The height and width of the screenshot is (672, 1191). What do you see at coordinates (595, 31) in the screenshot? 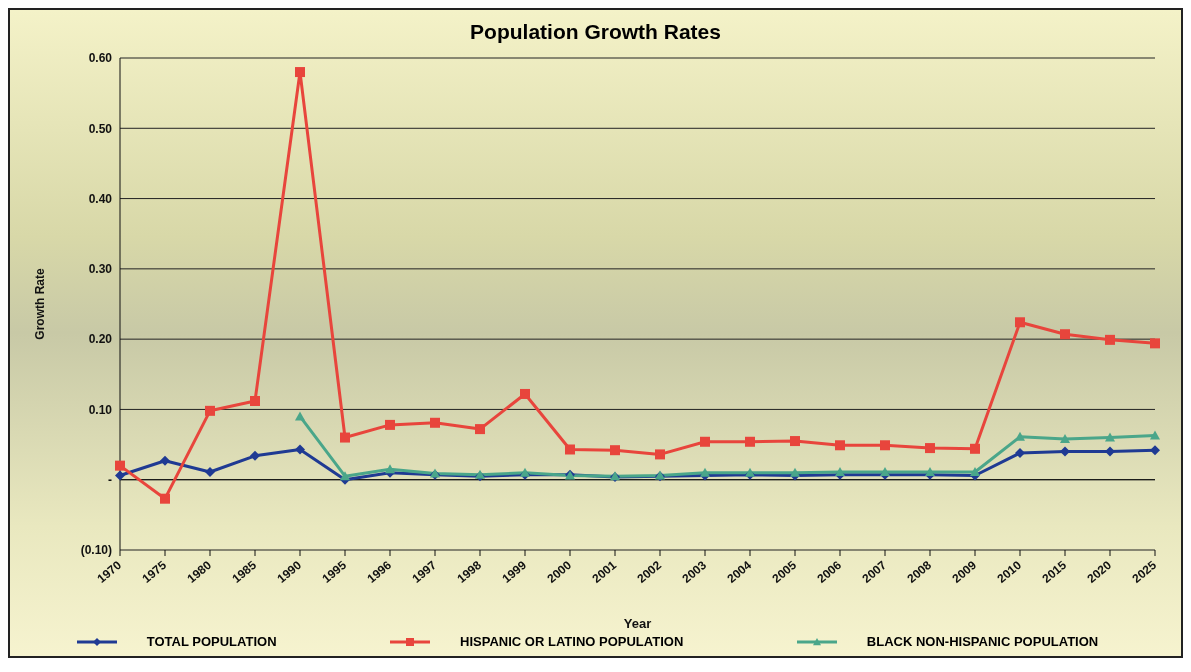
I see `chart-title: Population Growth Rates` at bounding box center [595, 31].